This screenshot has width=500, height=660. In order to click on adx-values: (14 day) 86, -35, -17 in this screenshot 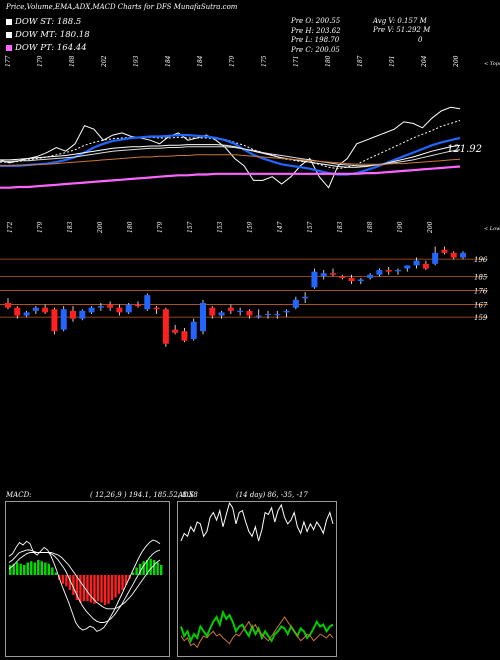, I will do `click(272, 495)`.